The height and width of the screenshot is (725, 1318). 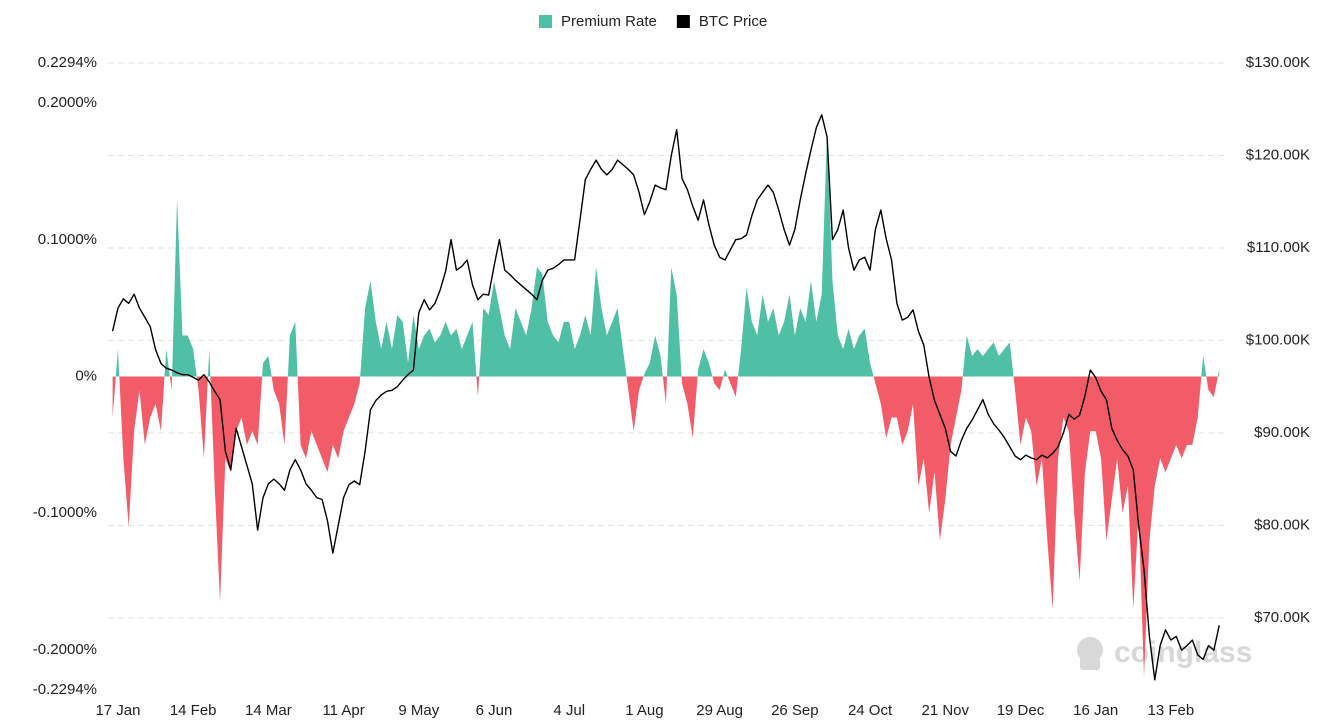 I want to click on x-tick-label: 14 Feb, so click(x=193, y=710).